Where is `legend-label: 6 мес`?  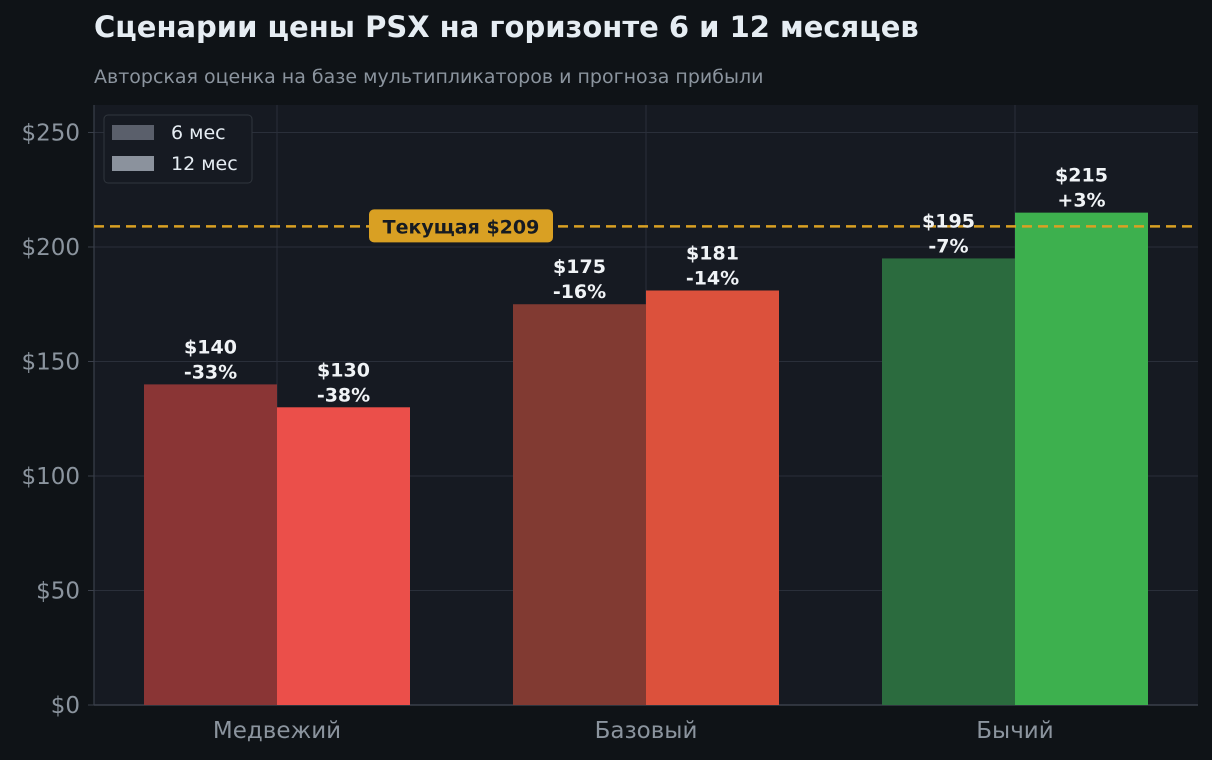 legend-label: 6 мес is located at coordinates (198, 133).